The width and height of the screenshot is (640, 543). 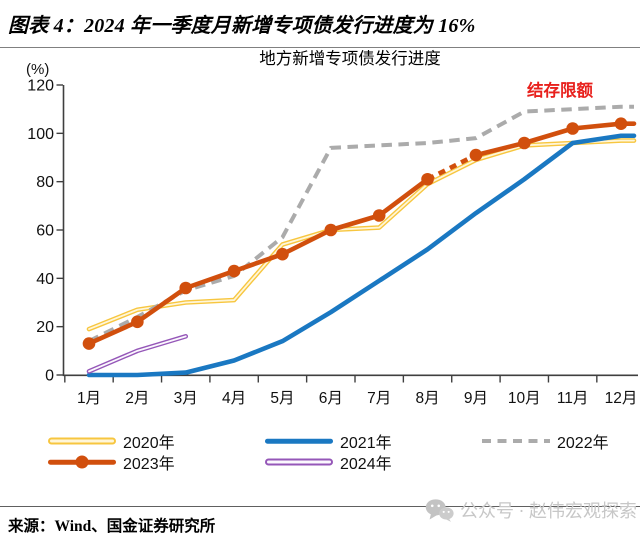 I want to click on series-line-2023, so click(x=451, y=167).